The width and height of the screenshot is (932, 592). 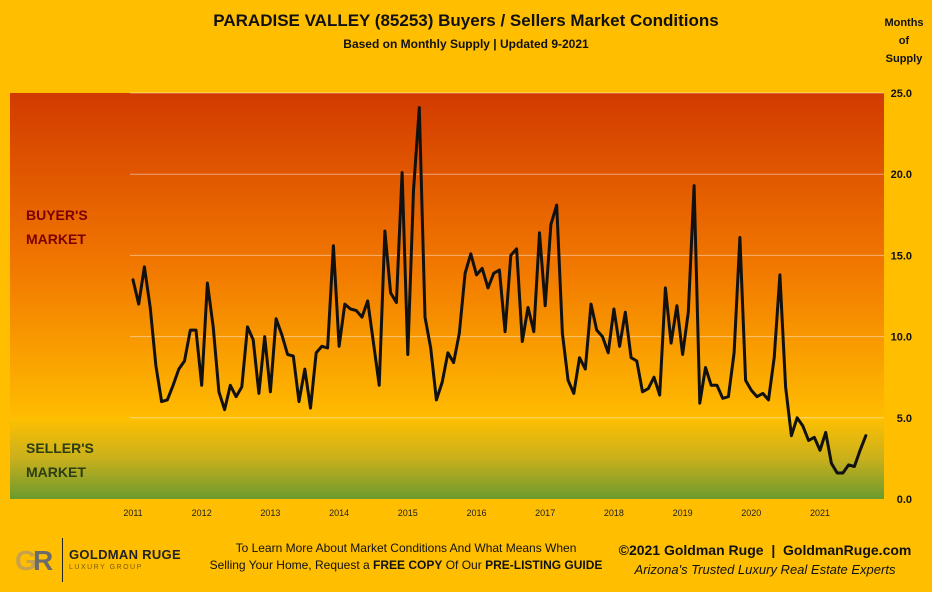 I want to click on x-tick-label: 2017, so click(x=545, y=513).